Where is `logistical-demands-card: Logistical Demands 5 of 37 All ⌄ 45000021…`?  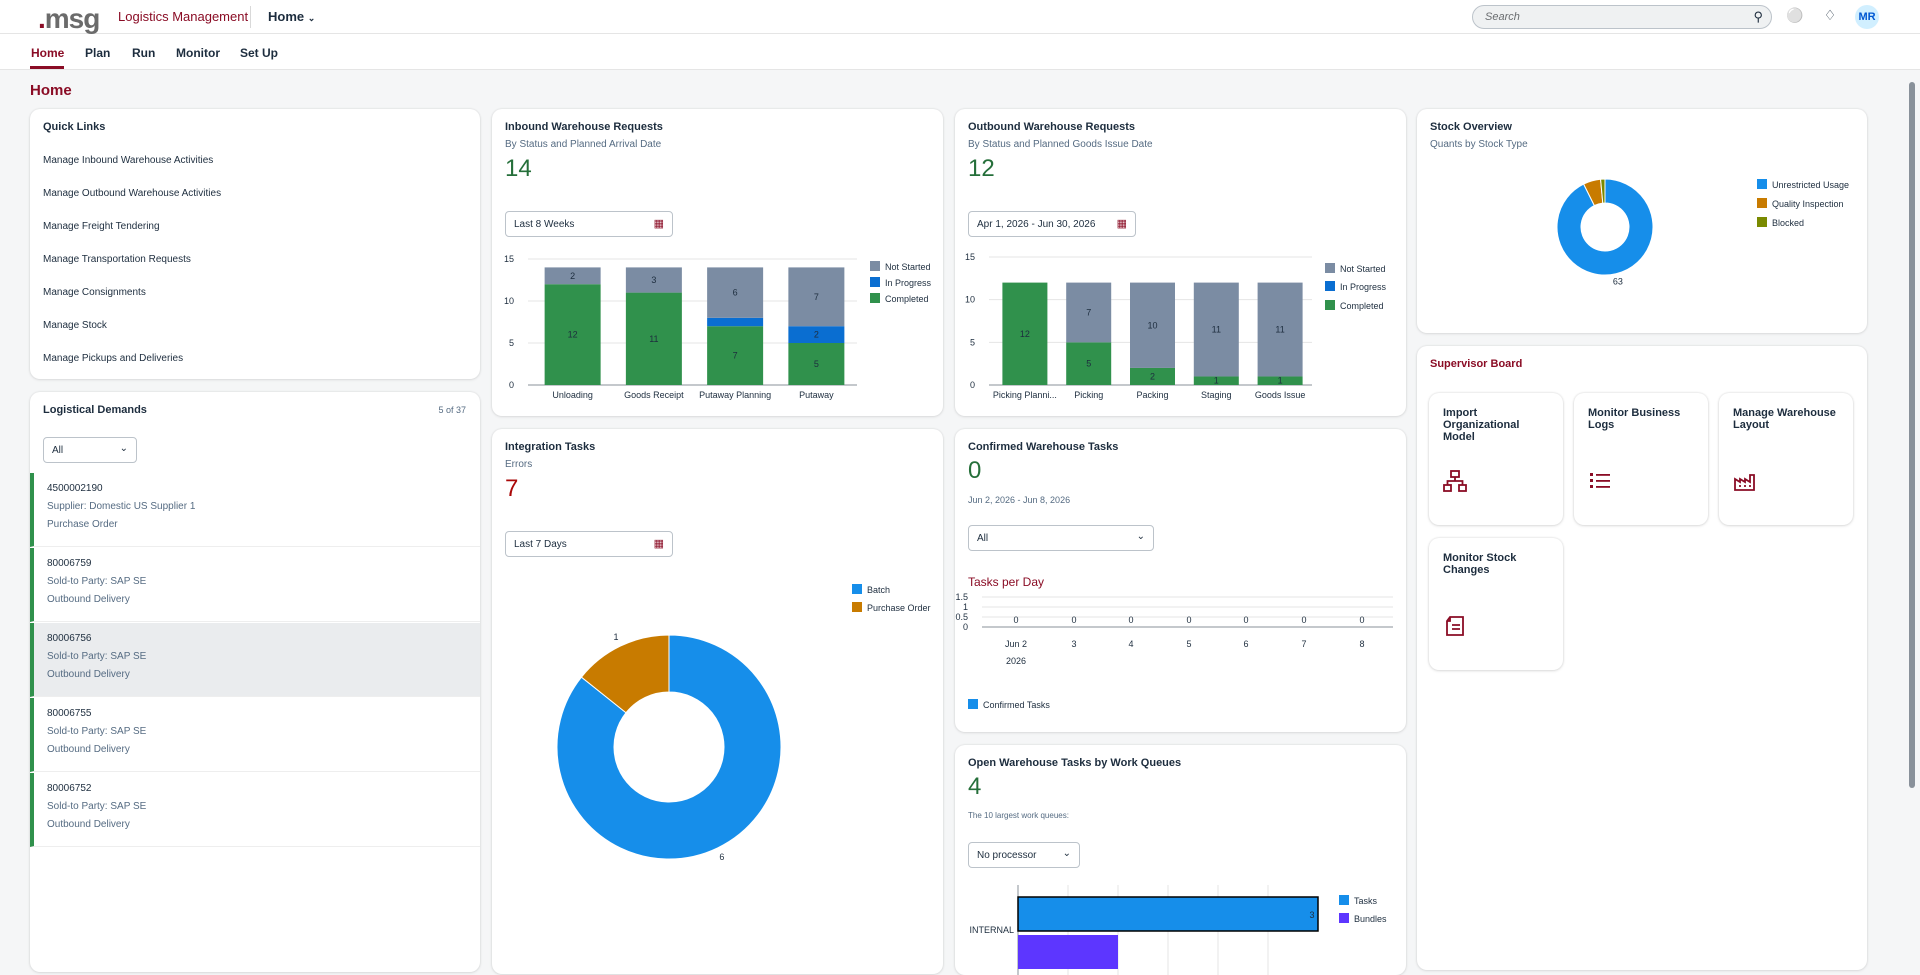
logistical-demands-card: Logistical Demands 5 of 37 All ⌄ 45000021… is located at coordinates (255, 682).